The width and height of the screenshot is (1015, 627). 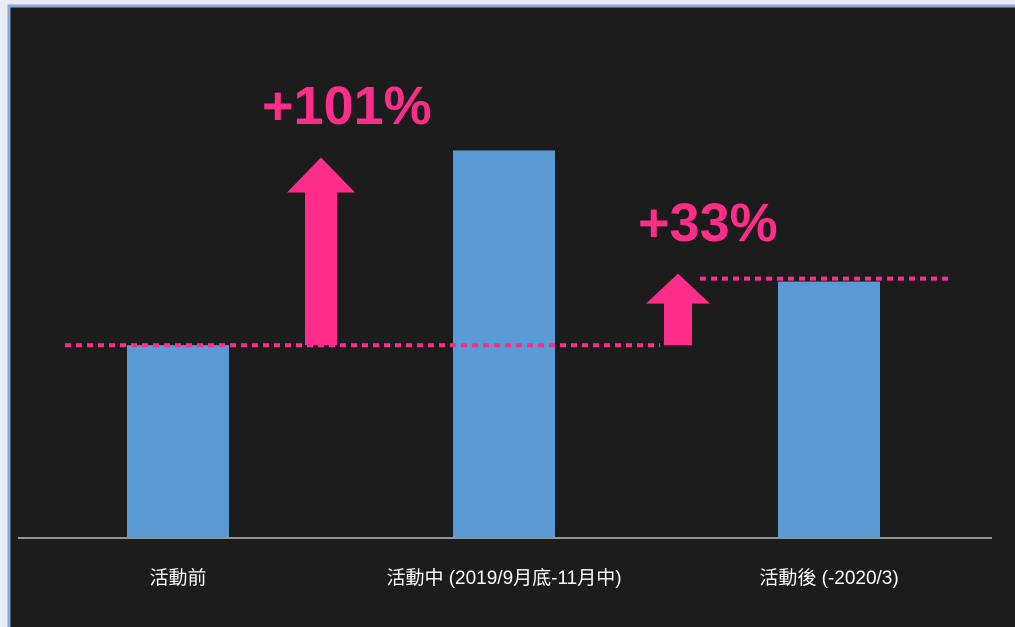 What do you see at coordinates (177, 578) in the screenshot?
I see `x-tick-label: 活動前` at bounding box center [177, 578].